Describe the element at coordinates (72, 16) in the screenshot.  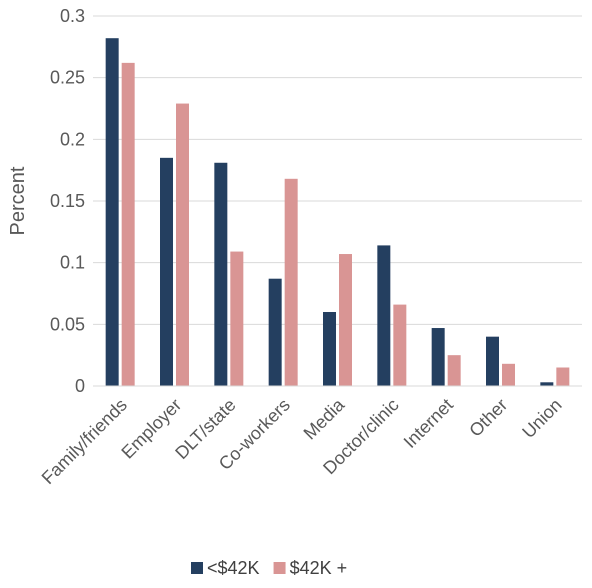
I see `y-tick-label: 0.3` at that location.